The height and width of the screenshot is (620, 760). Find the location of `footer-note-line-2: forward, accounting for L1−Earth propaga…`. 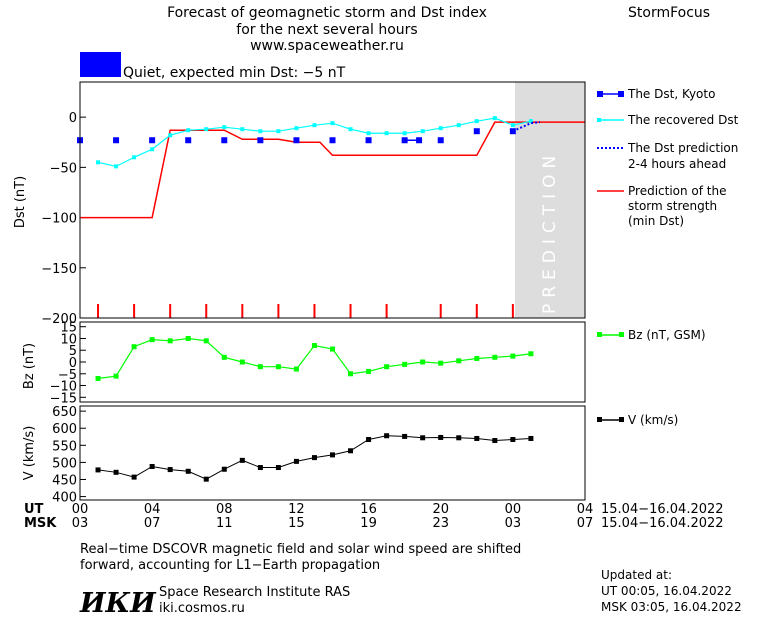

footer-note-line-2: forward, accounting for L1−Earth propaga… is located at coordinates (230, 565).